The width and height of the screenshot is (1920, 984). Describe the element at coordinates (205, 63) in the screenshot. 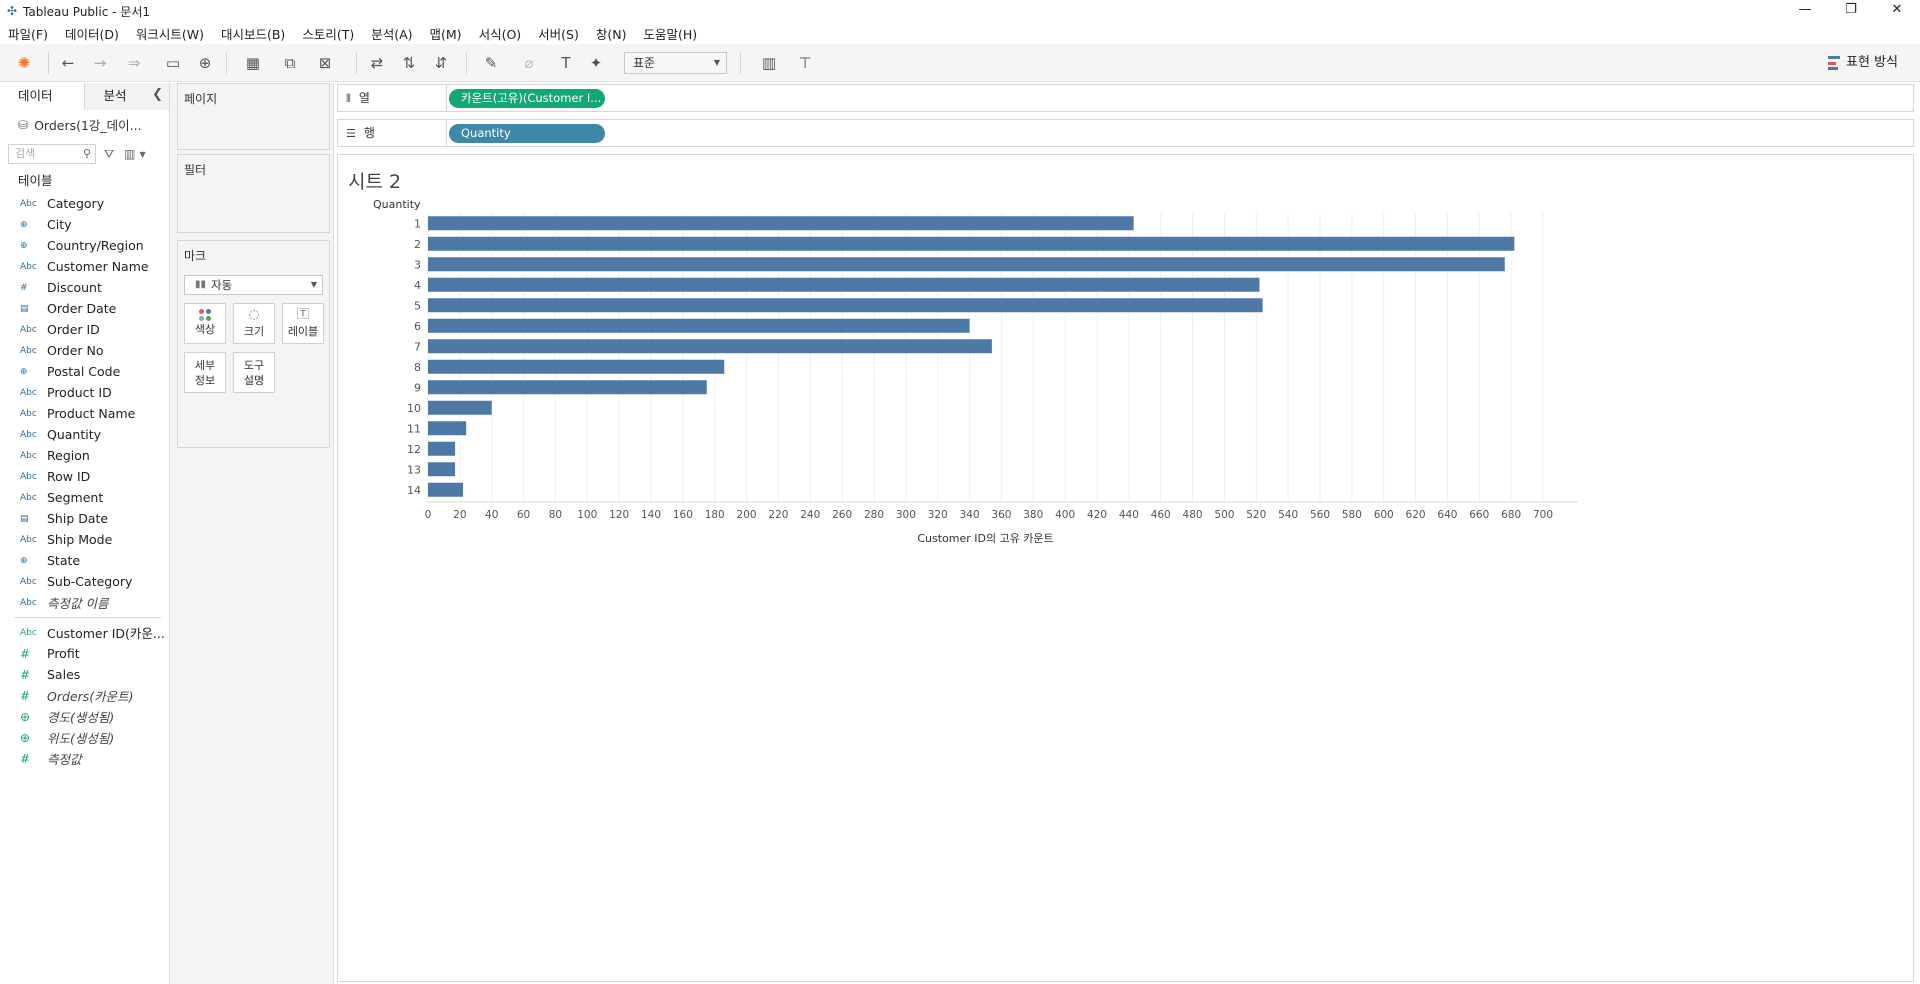

I see `new-datasource-icon: ⊕` at that location.